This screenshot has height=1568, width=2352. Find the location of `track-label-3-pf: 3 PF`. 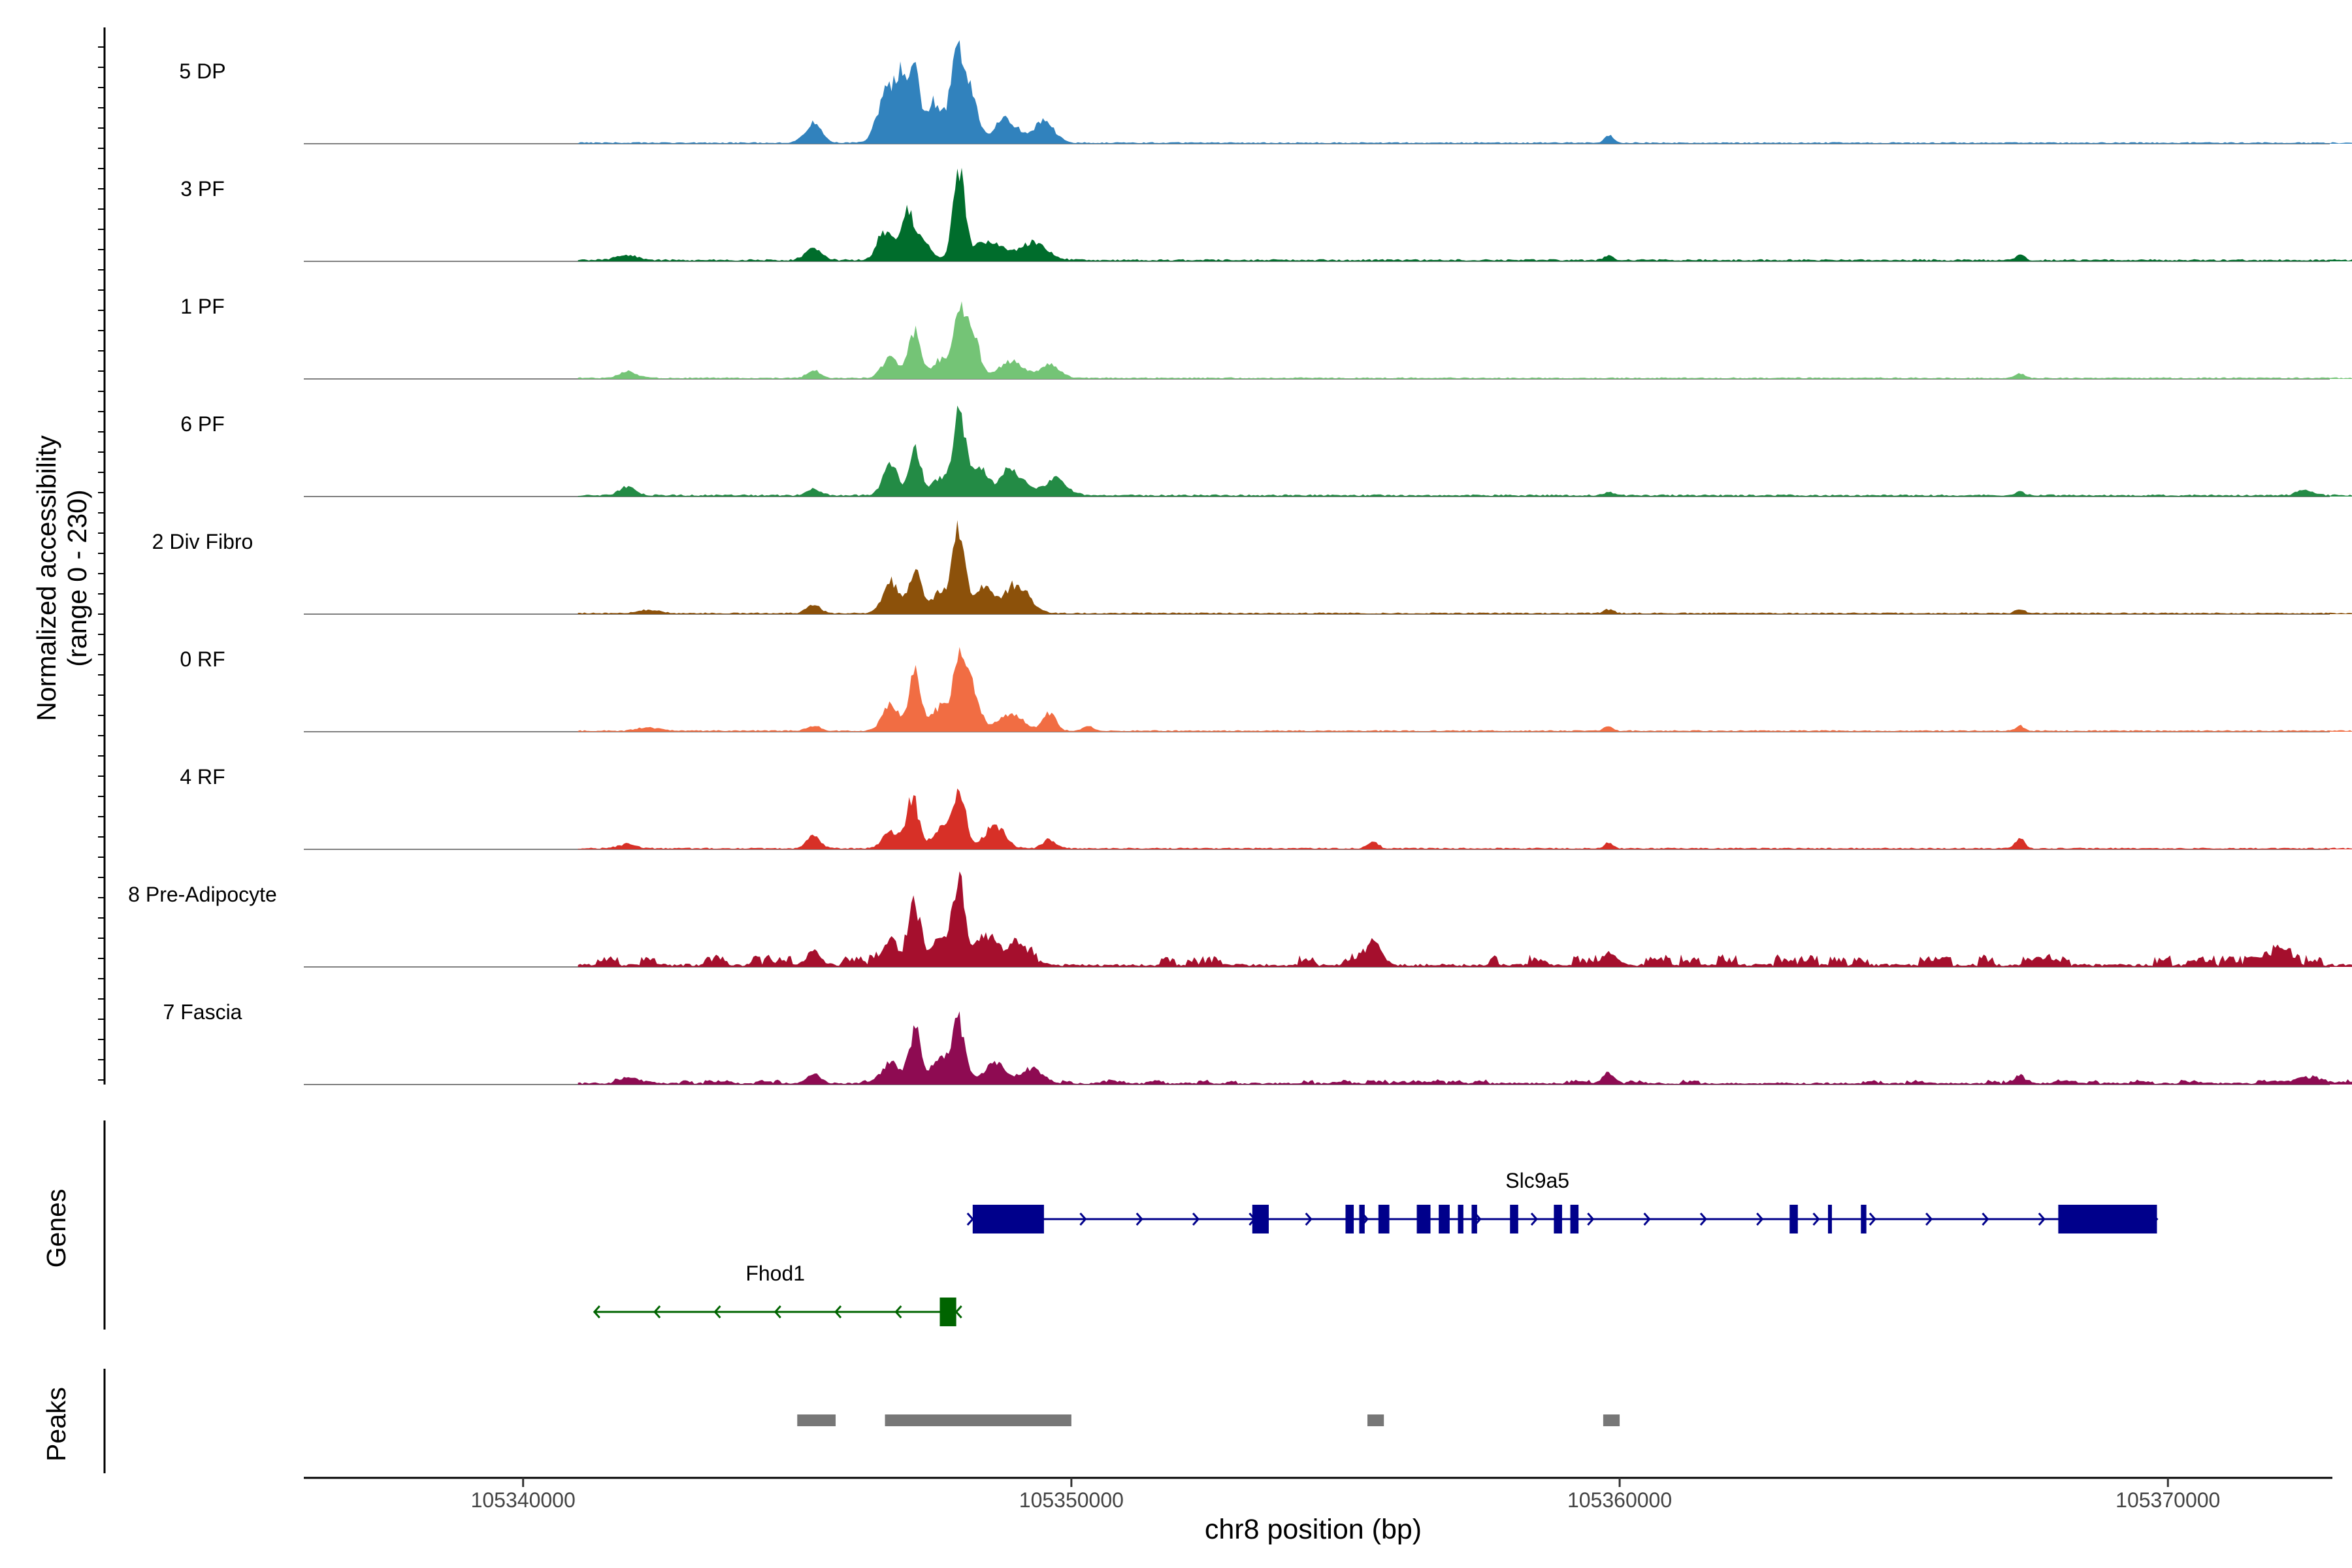

track-label-3-pf: 3 PF is located at coordinates (202, 189).